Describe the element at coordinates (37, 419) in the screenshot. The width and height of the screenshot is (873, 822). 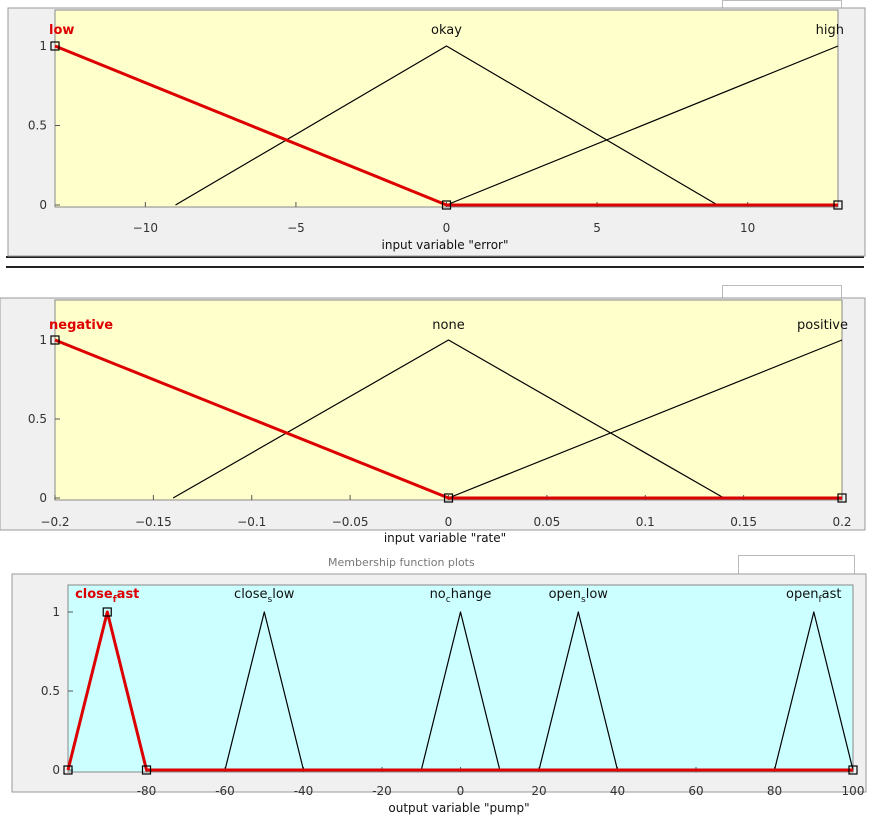
I see `rate-y-tick-label: 0.5` at that location.